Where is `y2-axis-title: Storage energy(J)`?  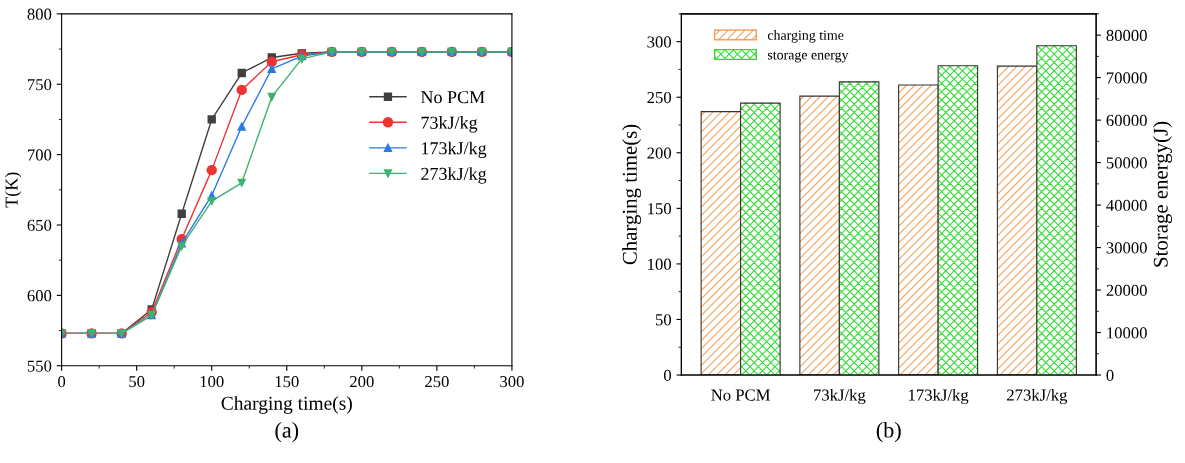 y2-axis-title: Storage energy(J) is located at coordinates (1163, 194).